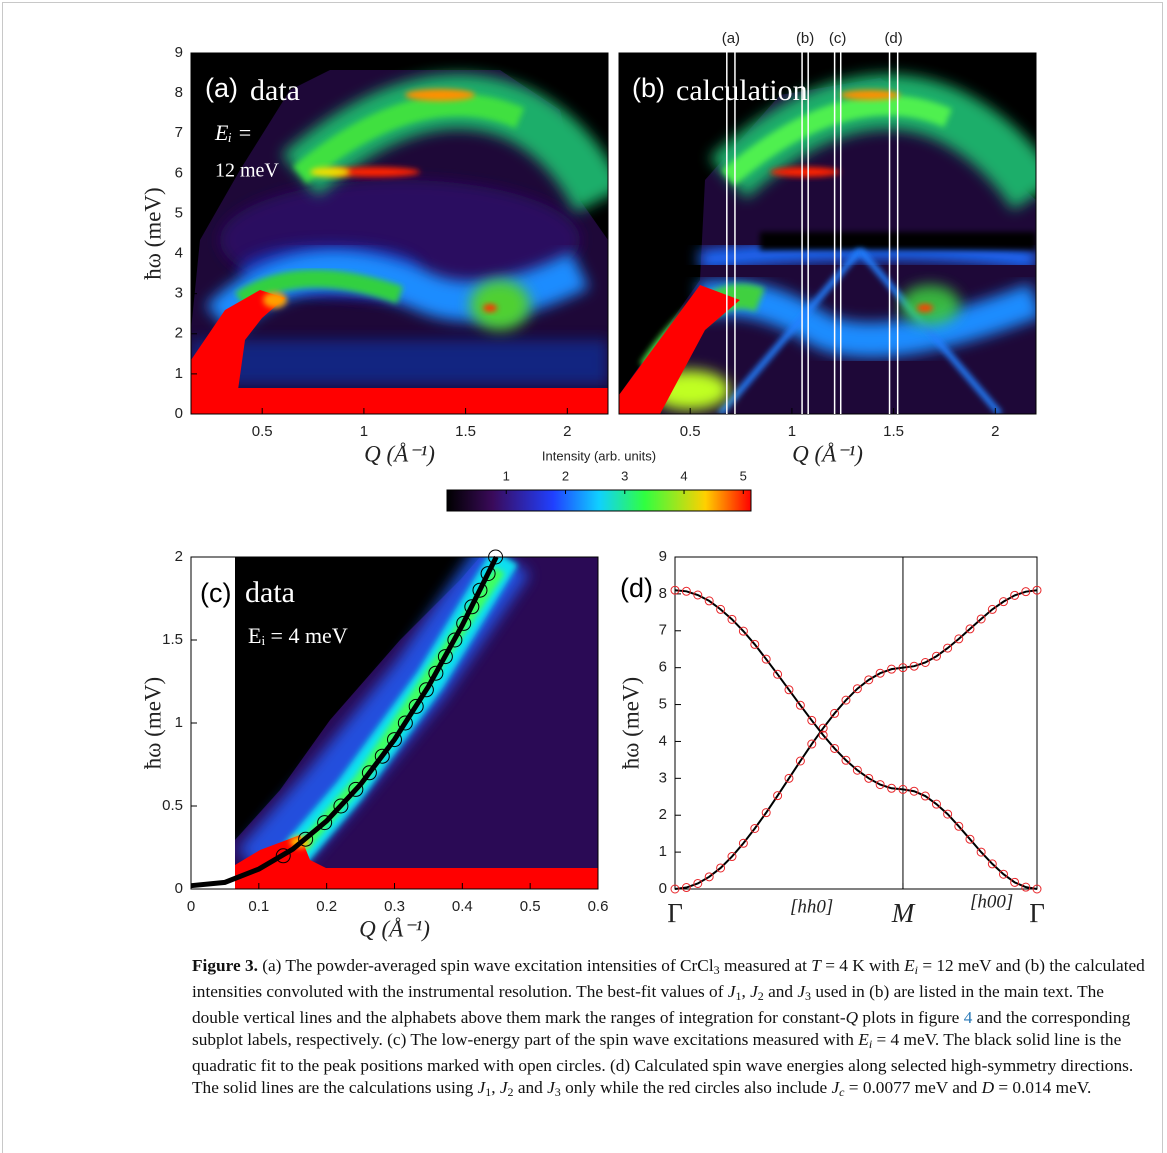 Image resolution: width=1167 pixels, height=1153 pixels. Describe the element at coordinates (179, 212) in the screenshot. I see `y-tick-label: 5` at that location.